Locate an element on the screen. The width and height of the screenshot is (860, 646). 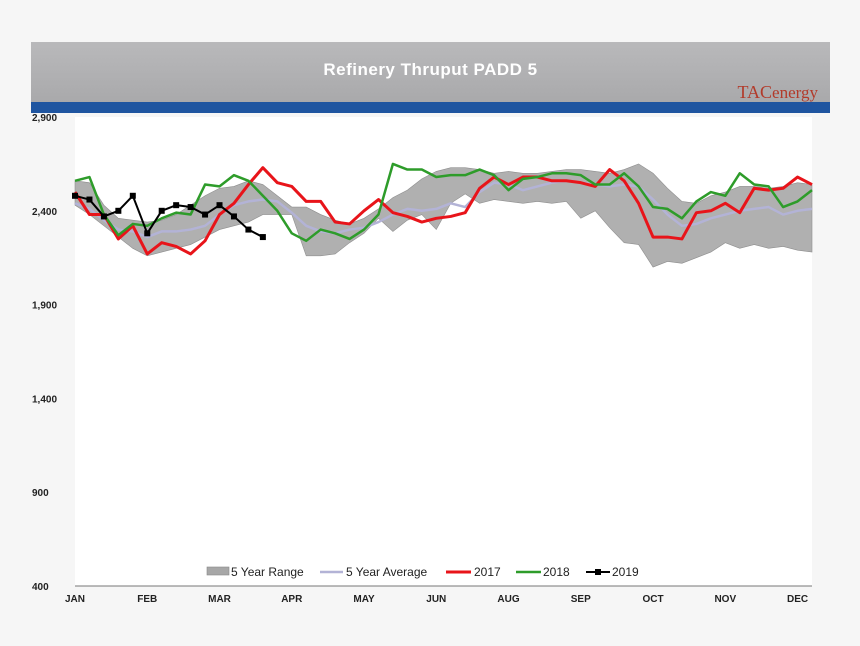
x-tick-label: MAY is located at coordinates (364, 599).